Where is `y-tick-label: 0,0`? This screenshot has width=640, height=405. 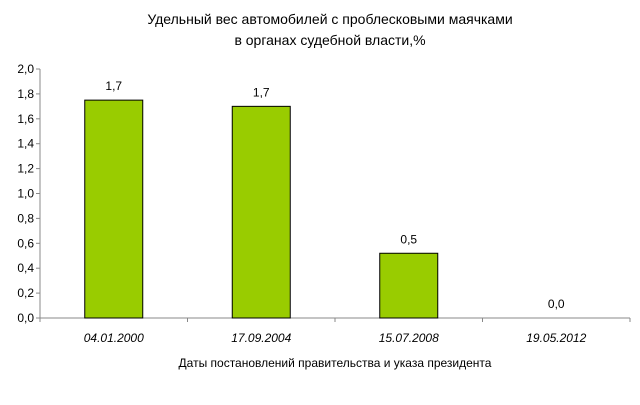
y-tick-label: 0,0 is located at coordinates (25, 318).